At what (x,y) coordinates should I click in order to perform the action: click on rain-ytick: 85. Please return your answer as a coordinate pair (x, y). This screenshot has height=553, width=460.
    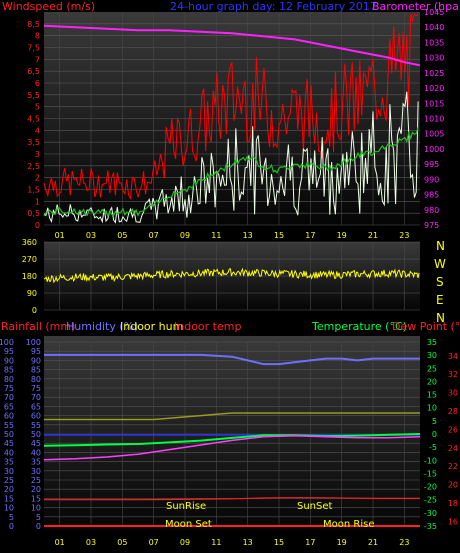
    Looking at the image, I should click on (36, 370).